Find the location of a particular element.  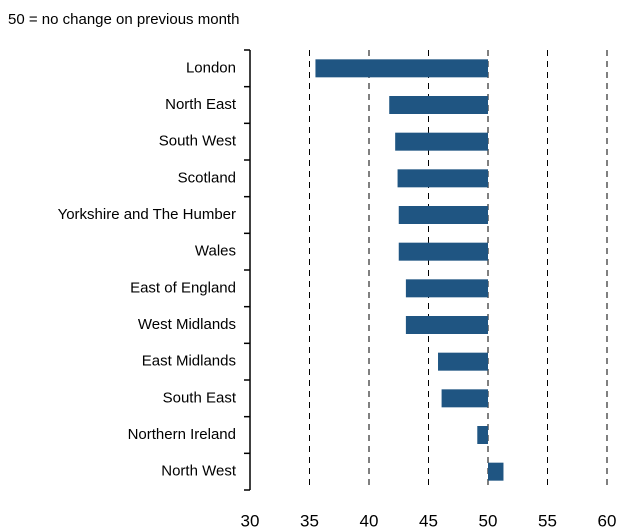

y-tick-label: Yorkshire and The Humber is located at coordinates (147, 214).